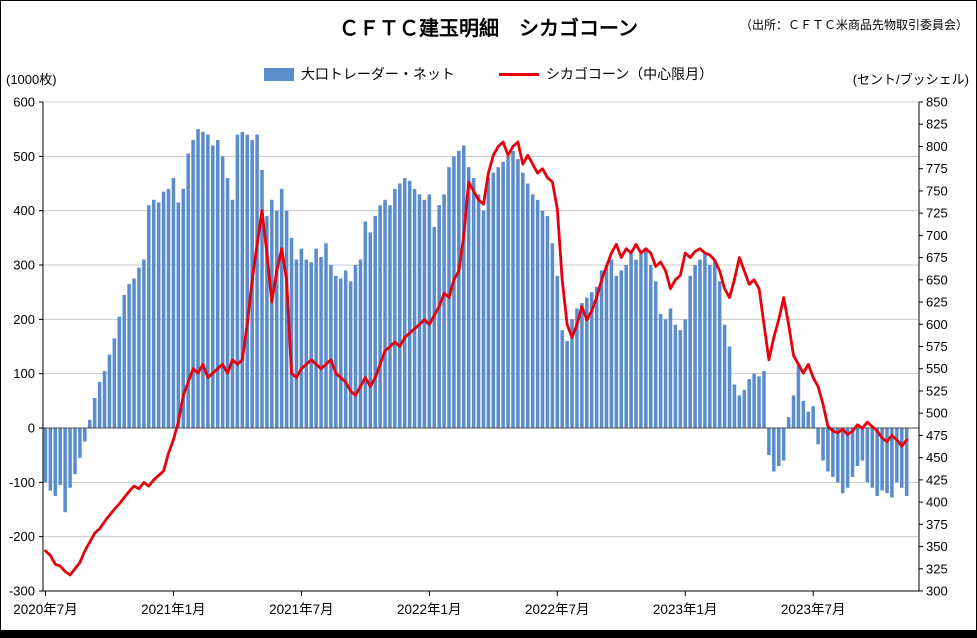 The width and height of the screenshot is (977, 638). What do you see at coordinates (937, 146) in the screenshot?
I see `right-axis-tick-label: 800` at bounding box center [937, 146].